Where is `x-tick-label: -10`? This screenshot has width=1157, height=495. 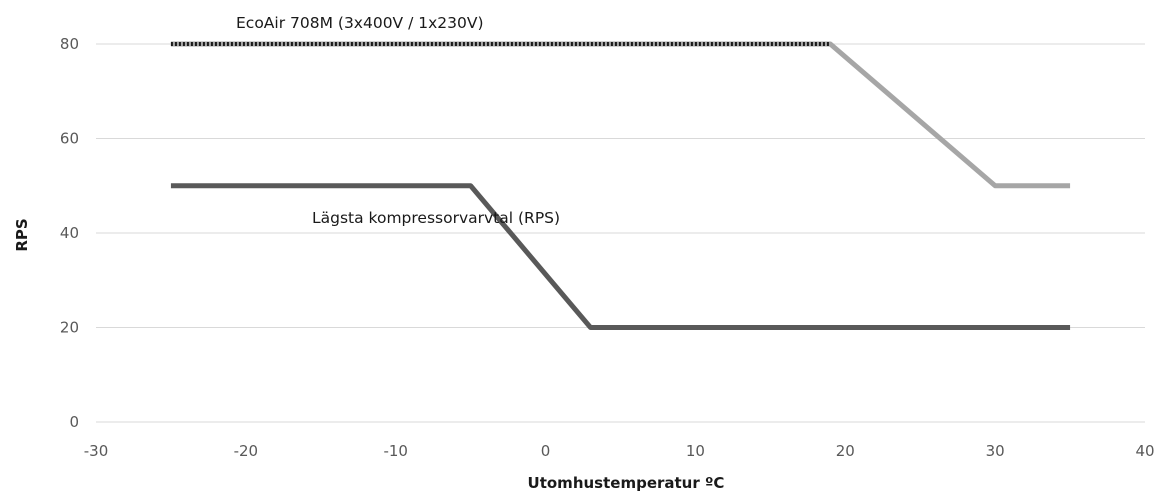
x-tick-label: -10 is located at coordinates (395, 451).